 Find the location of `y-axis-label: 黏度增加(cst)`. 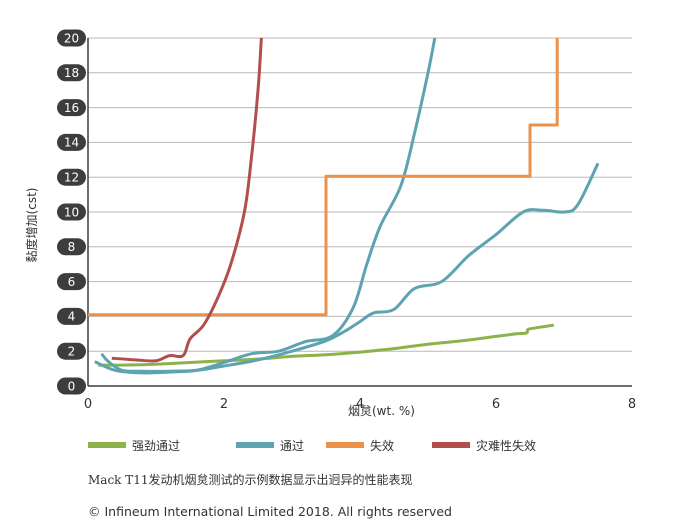

y-axis-label: 黏度增加(cst) is located at coordinates (31, 225).